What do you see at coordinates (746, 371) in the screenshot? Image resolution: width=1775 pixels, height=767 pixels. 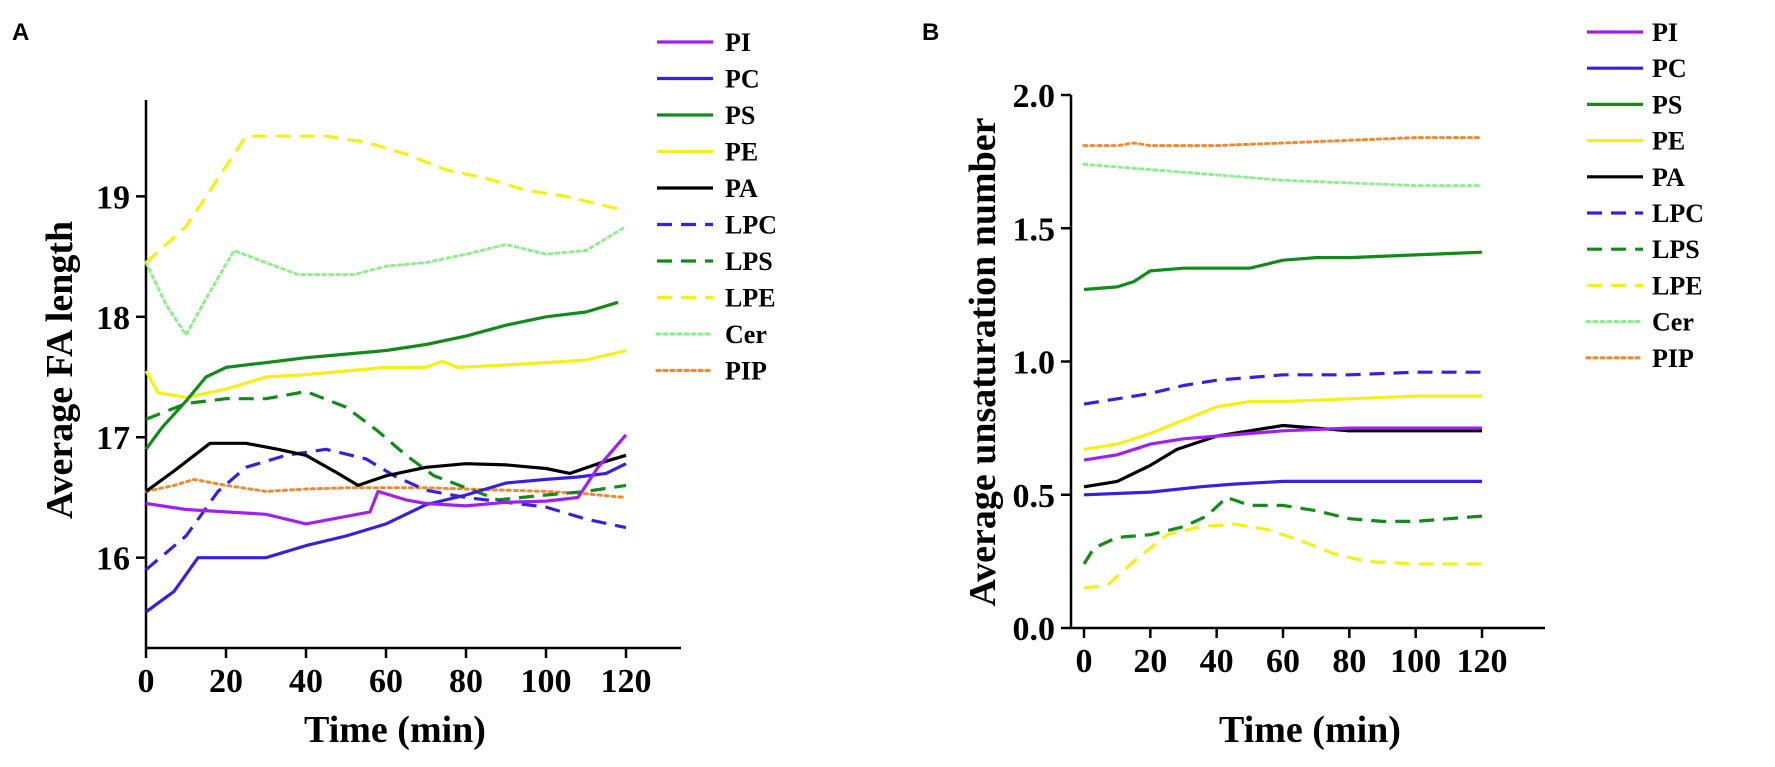 I see `panel-a-legend-label-pip: PIP` at bounding box center [746, 371].